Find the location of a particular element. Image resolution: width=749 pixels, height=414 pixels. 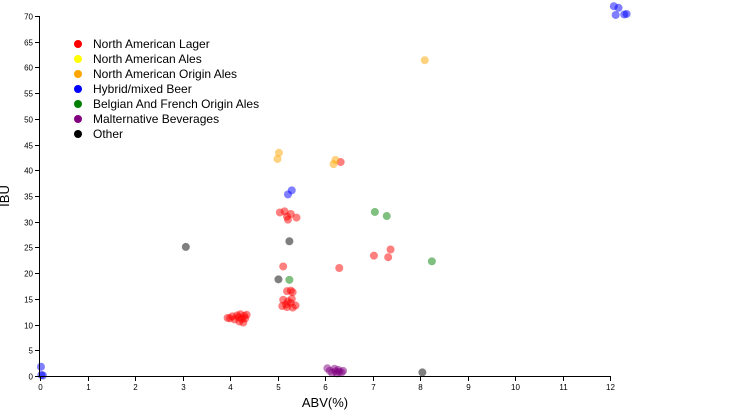

x-axis: 0 1 2 3 4 5 6 7 8 9 10 11 12 is located at coordinates (326, 384).